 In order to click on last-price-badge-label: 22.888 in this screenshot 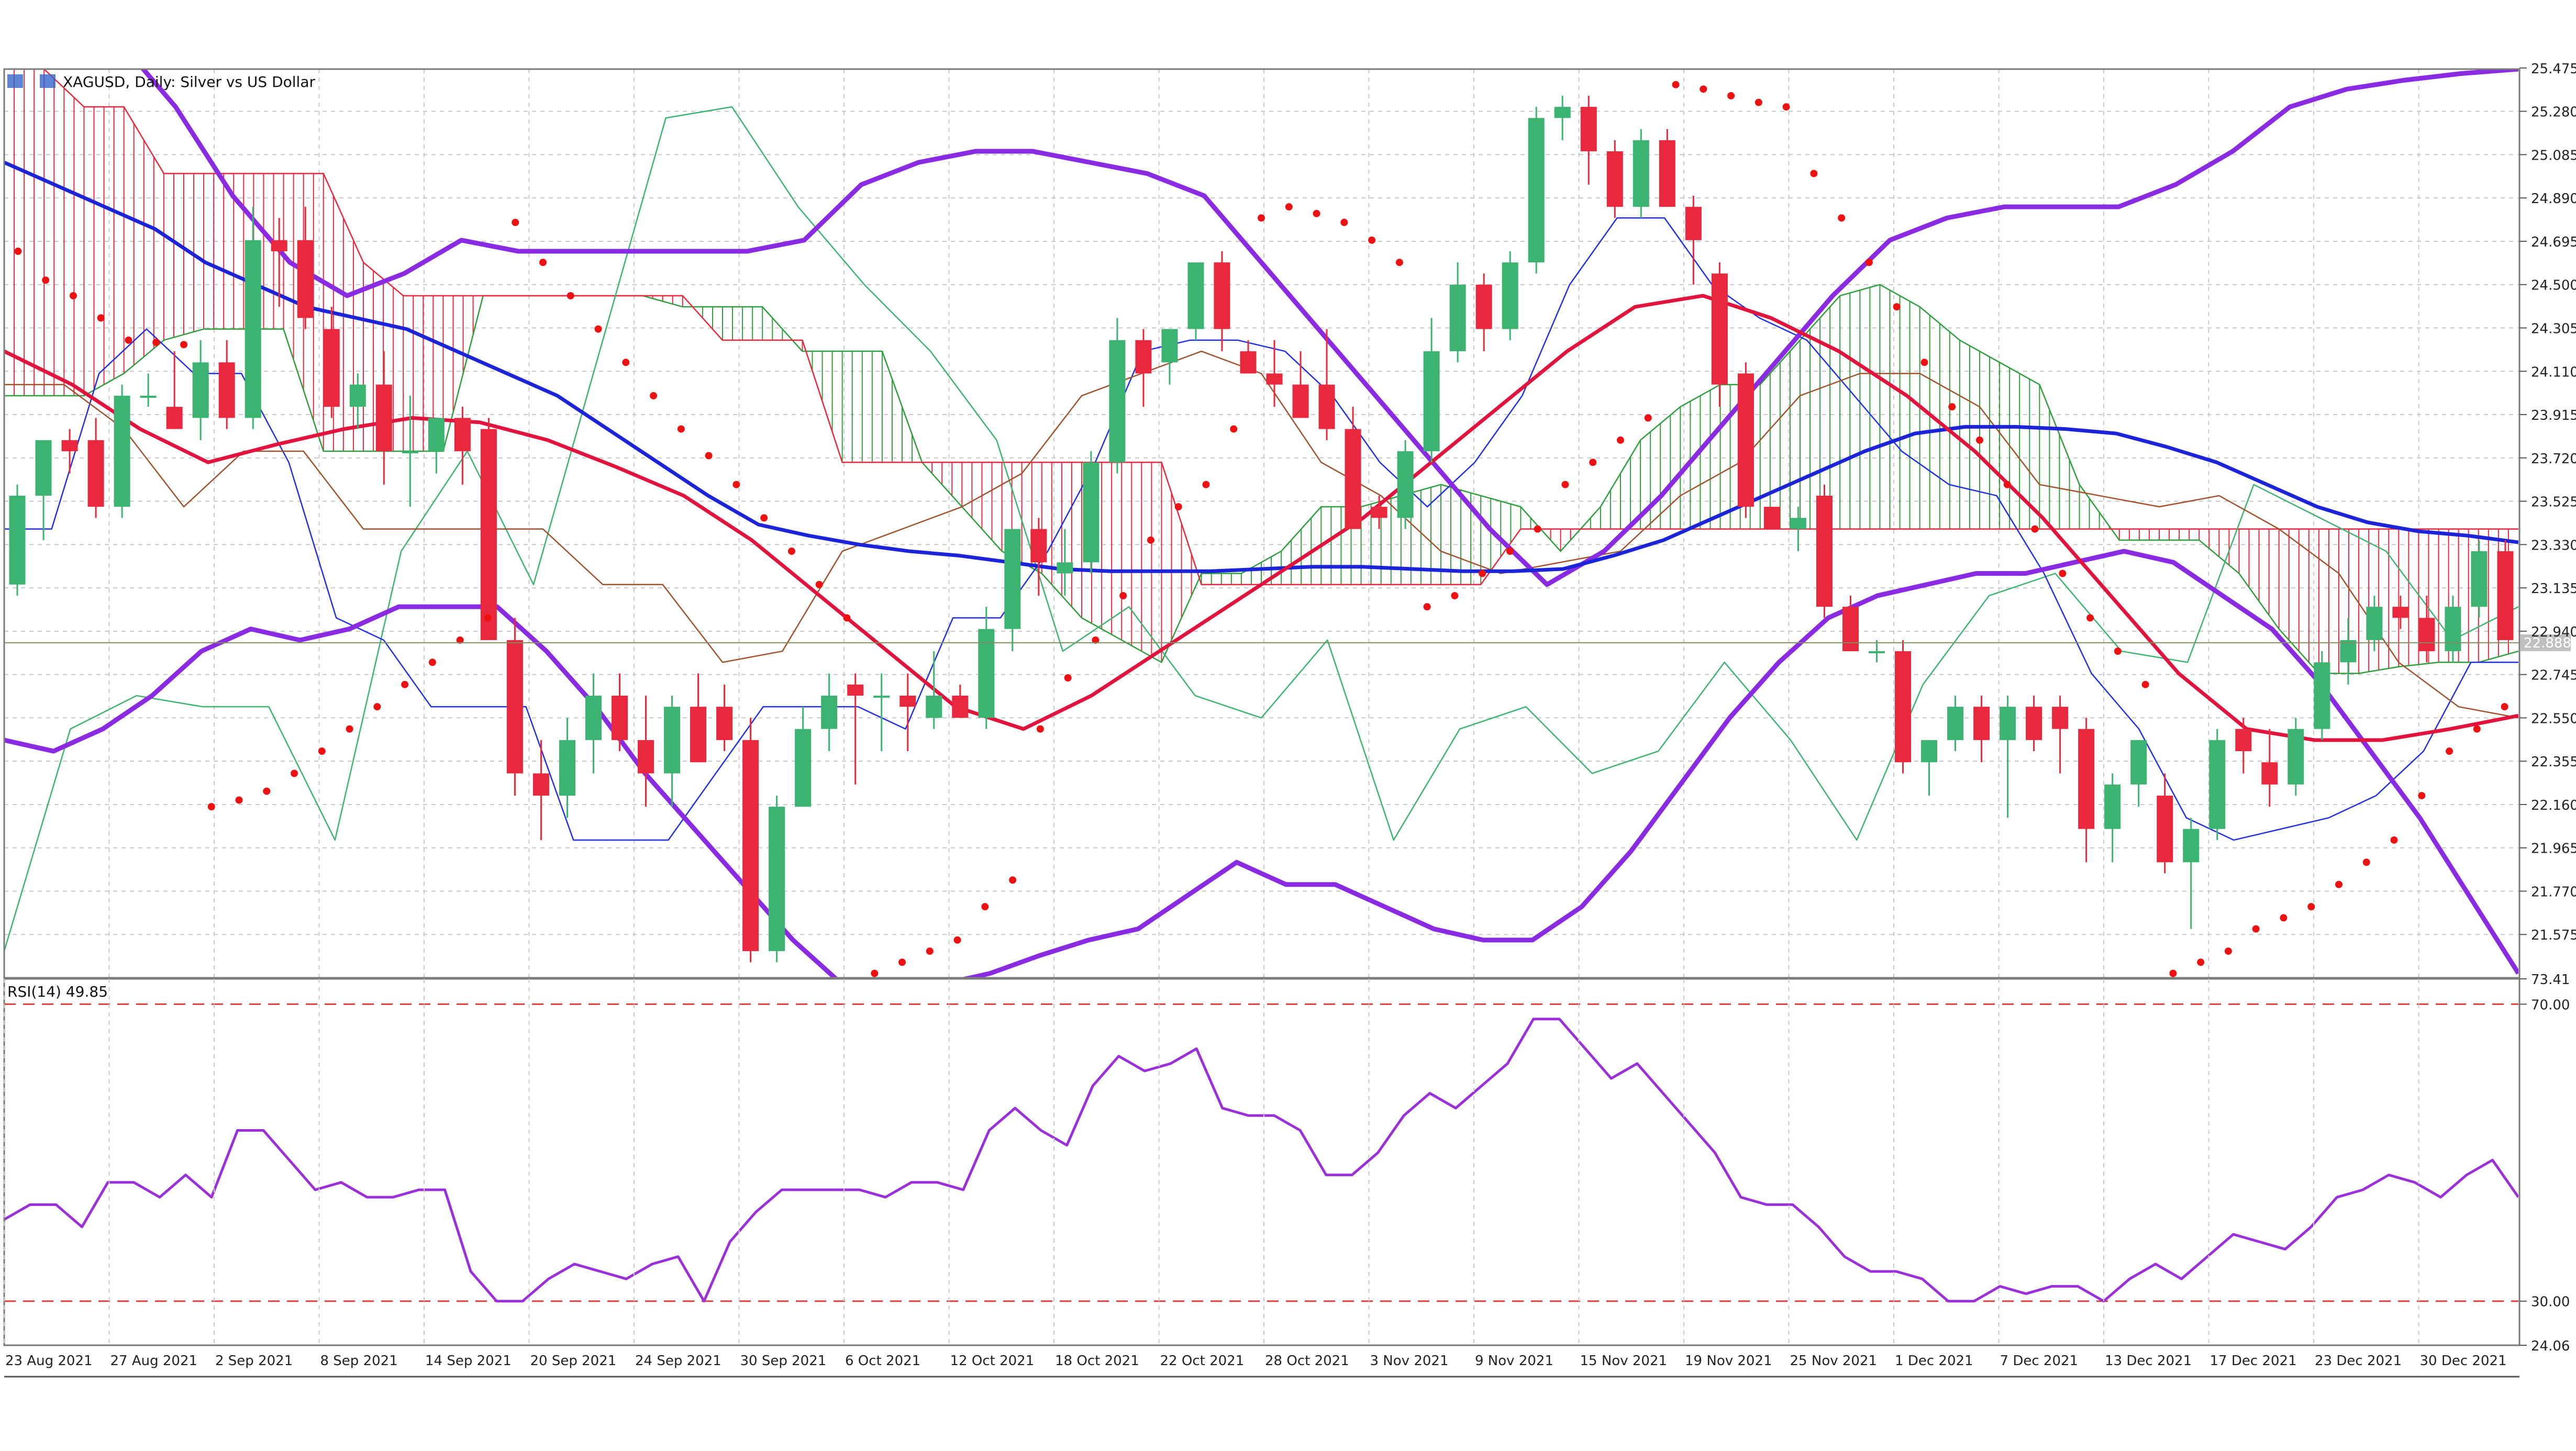, I will do `click(2547, 643)`.